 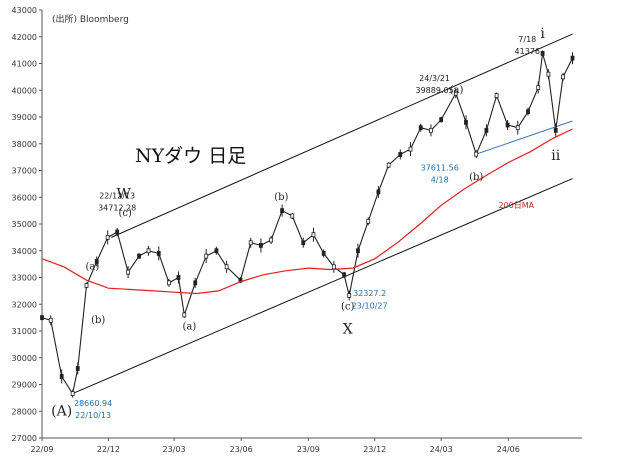 I want to click on annotation-label: 37611.56, so click(x=440, y=168).